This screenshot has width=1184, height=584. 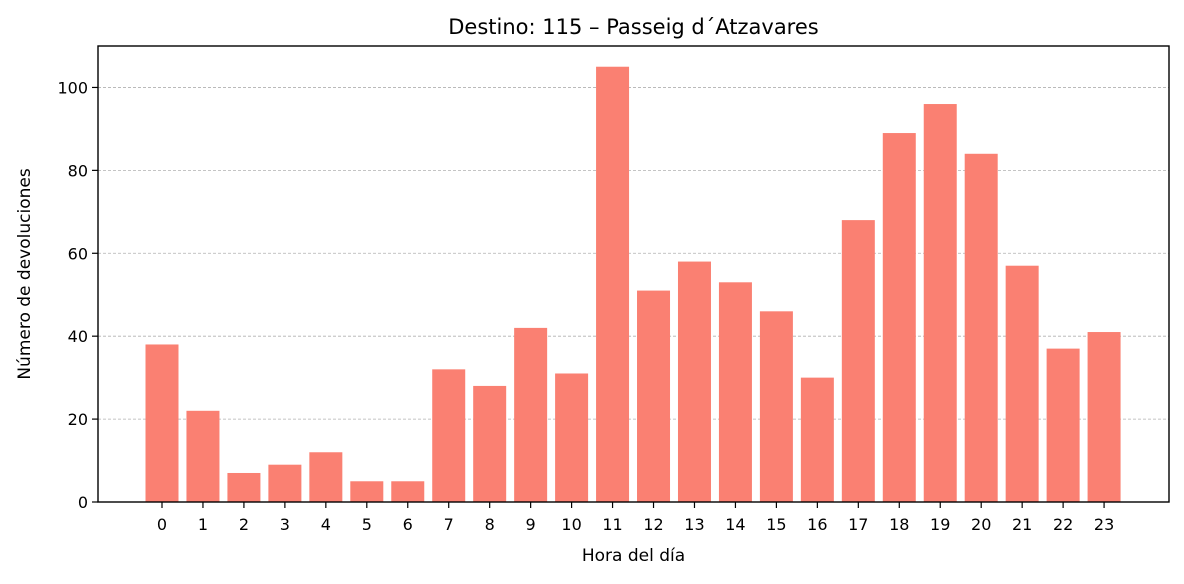 What do you see at coordinates (72, 87) in the screenshot?
I see `y-tick-label: 100` at bounding box center [72, 87].